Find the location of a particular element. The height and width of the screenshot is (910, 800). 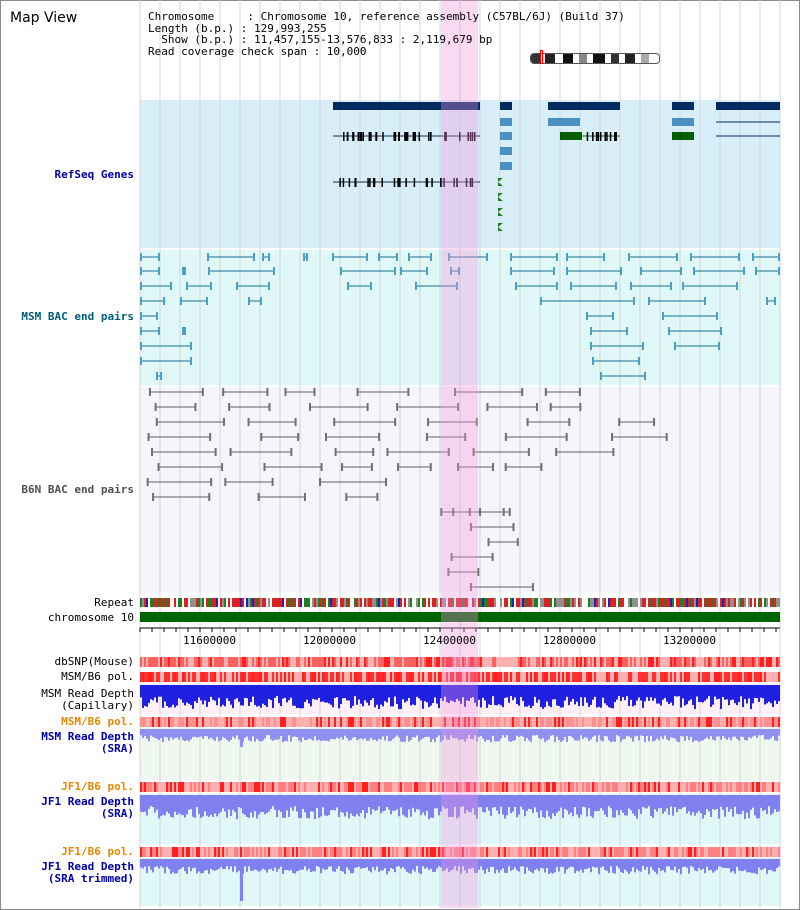

track-label-jf1-b6-pol: JF1/B6 pol. is located at coordinates (97, 786).